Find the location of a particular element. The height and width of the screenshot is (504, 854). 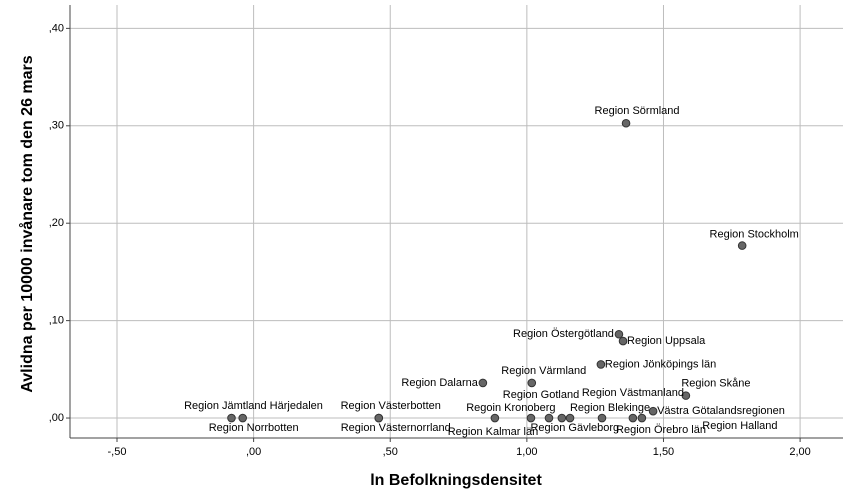

x-tick-label: ,00 is located at coordinates (253, 452).